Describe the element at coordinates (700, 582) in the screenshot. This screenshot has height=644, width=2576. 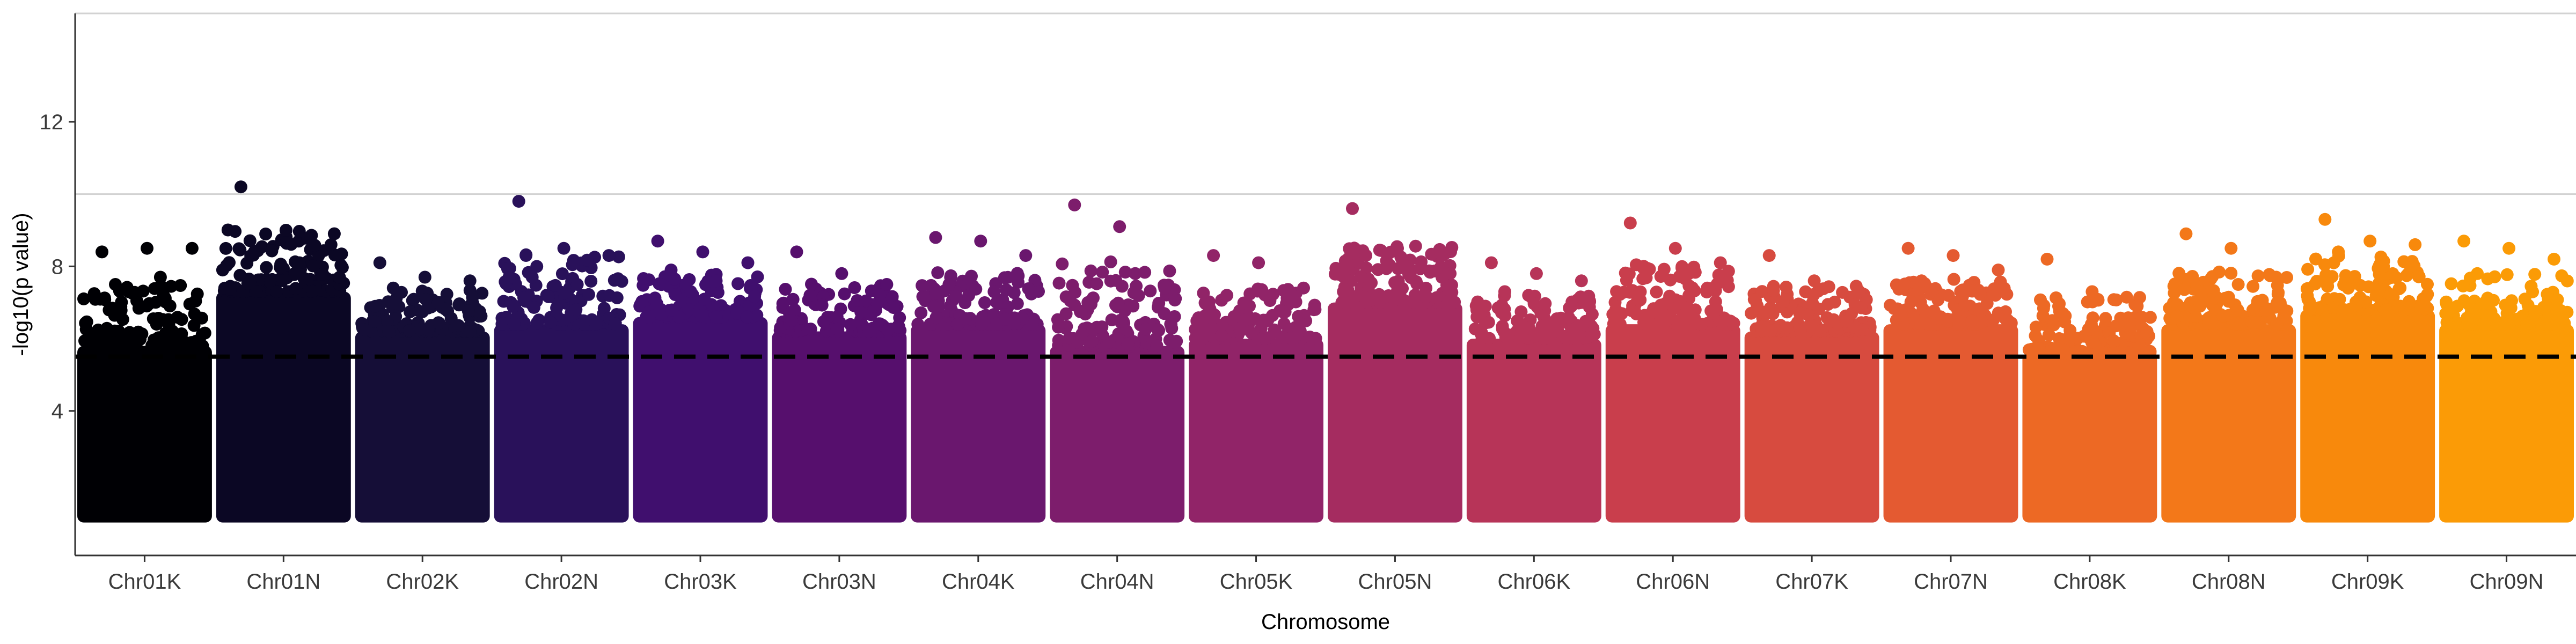
I see `x-tick-label: Chr03K` at that location.